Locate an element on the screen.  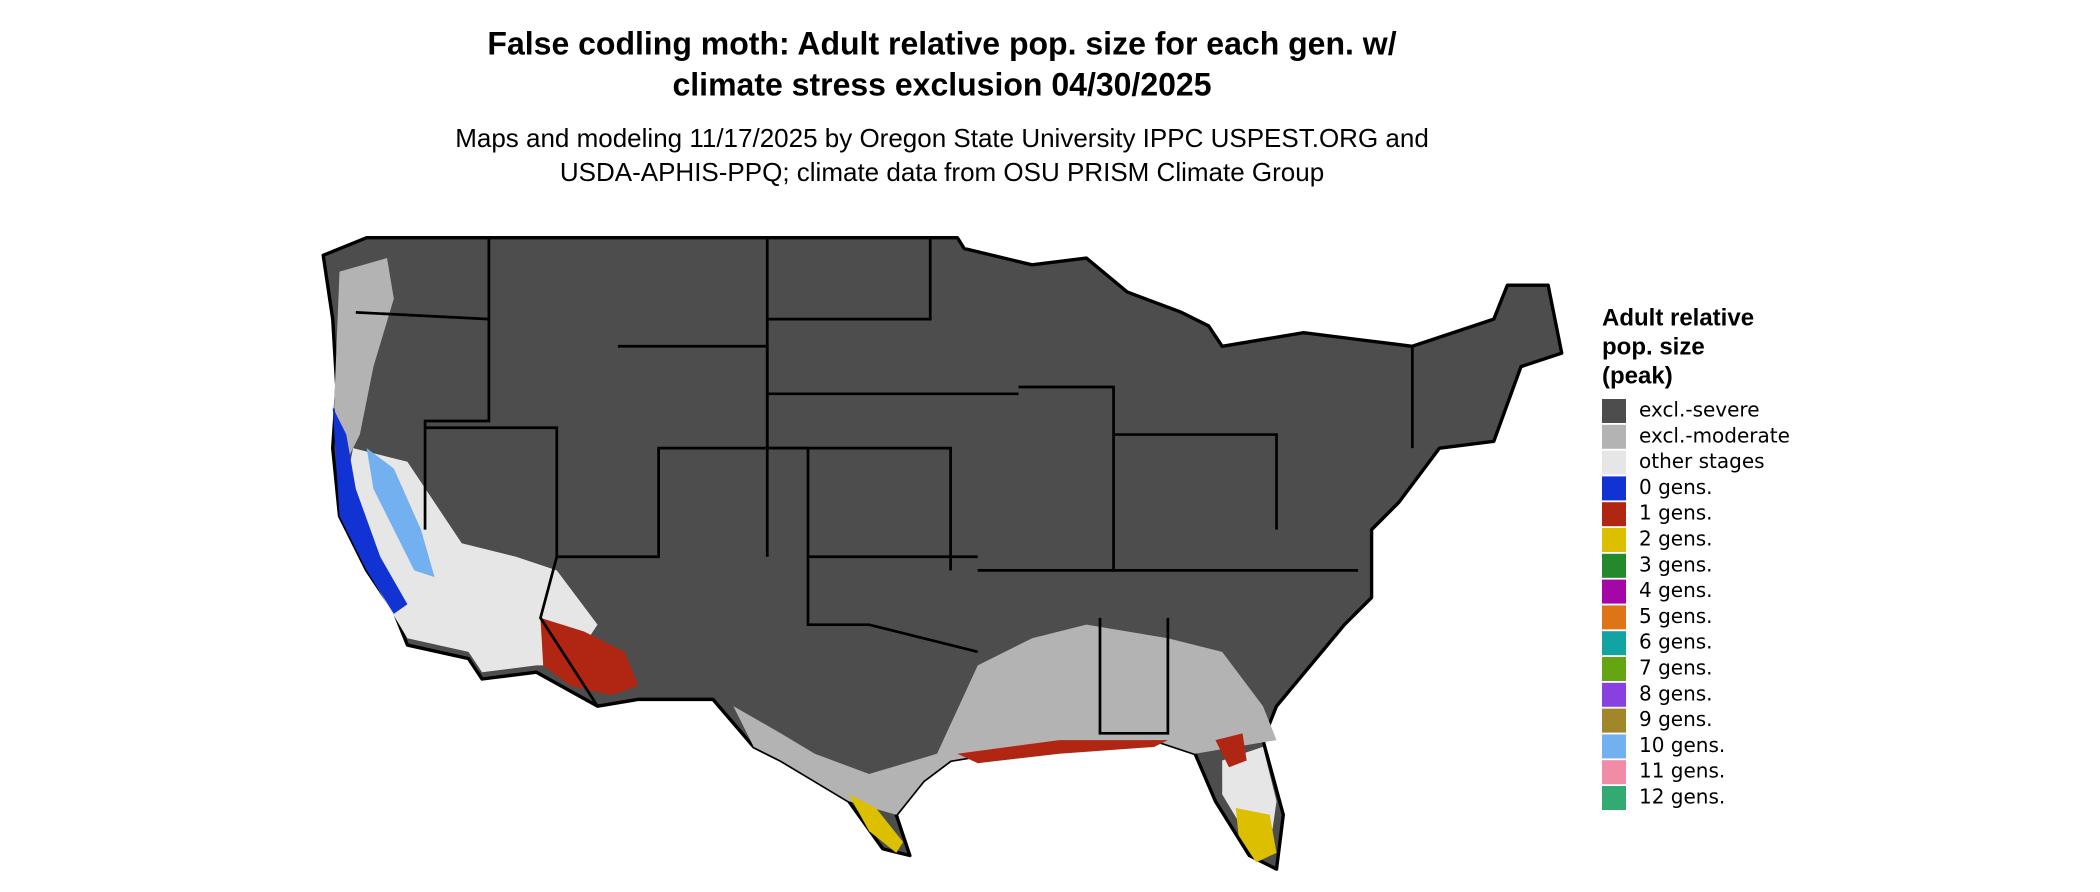
title-line: climate stress exclusion 04/30/2025 is located at coordinates (941, 84).